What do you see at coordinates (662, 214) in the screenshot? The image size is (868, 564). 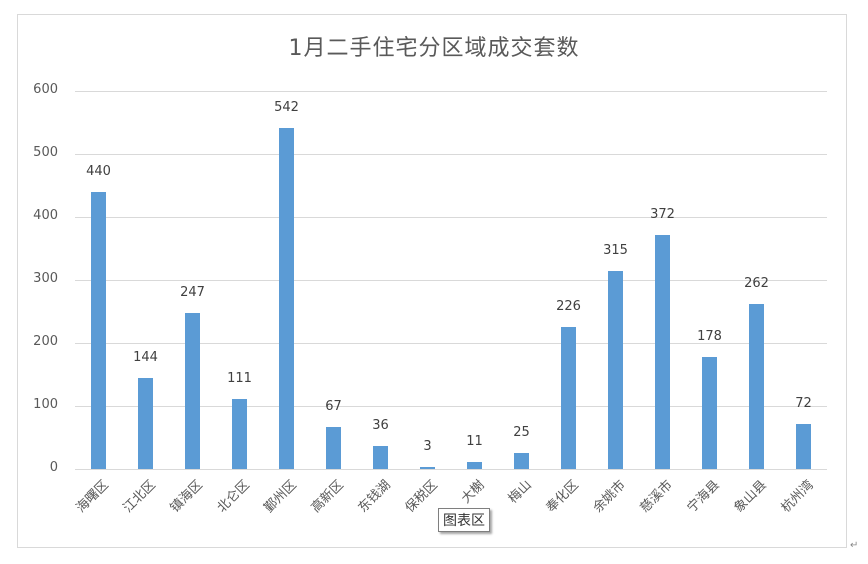 I see `data-label: 372` at bounding box center [662, 214].